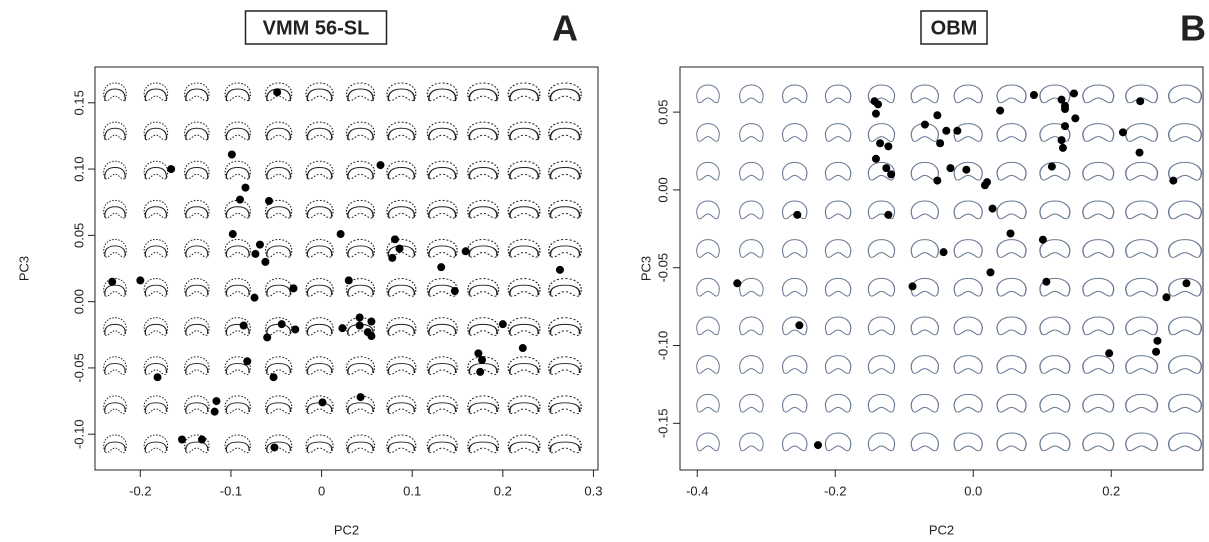 The image size is (1209, 542). I want to click on y-tick-label: -0.15, so click(662, 424).